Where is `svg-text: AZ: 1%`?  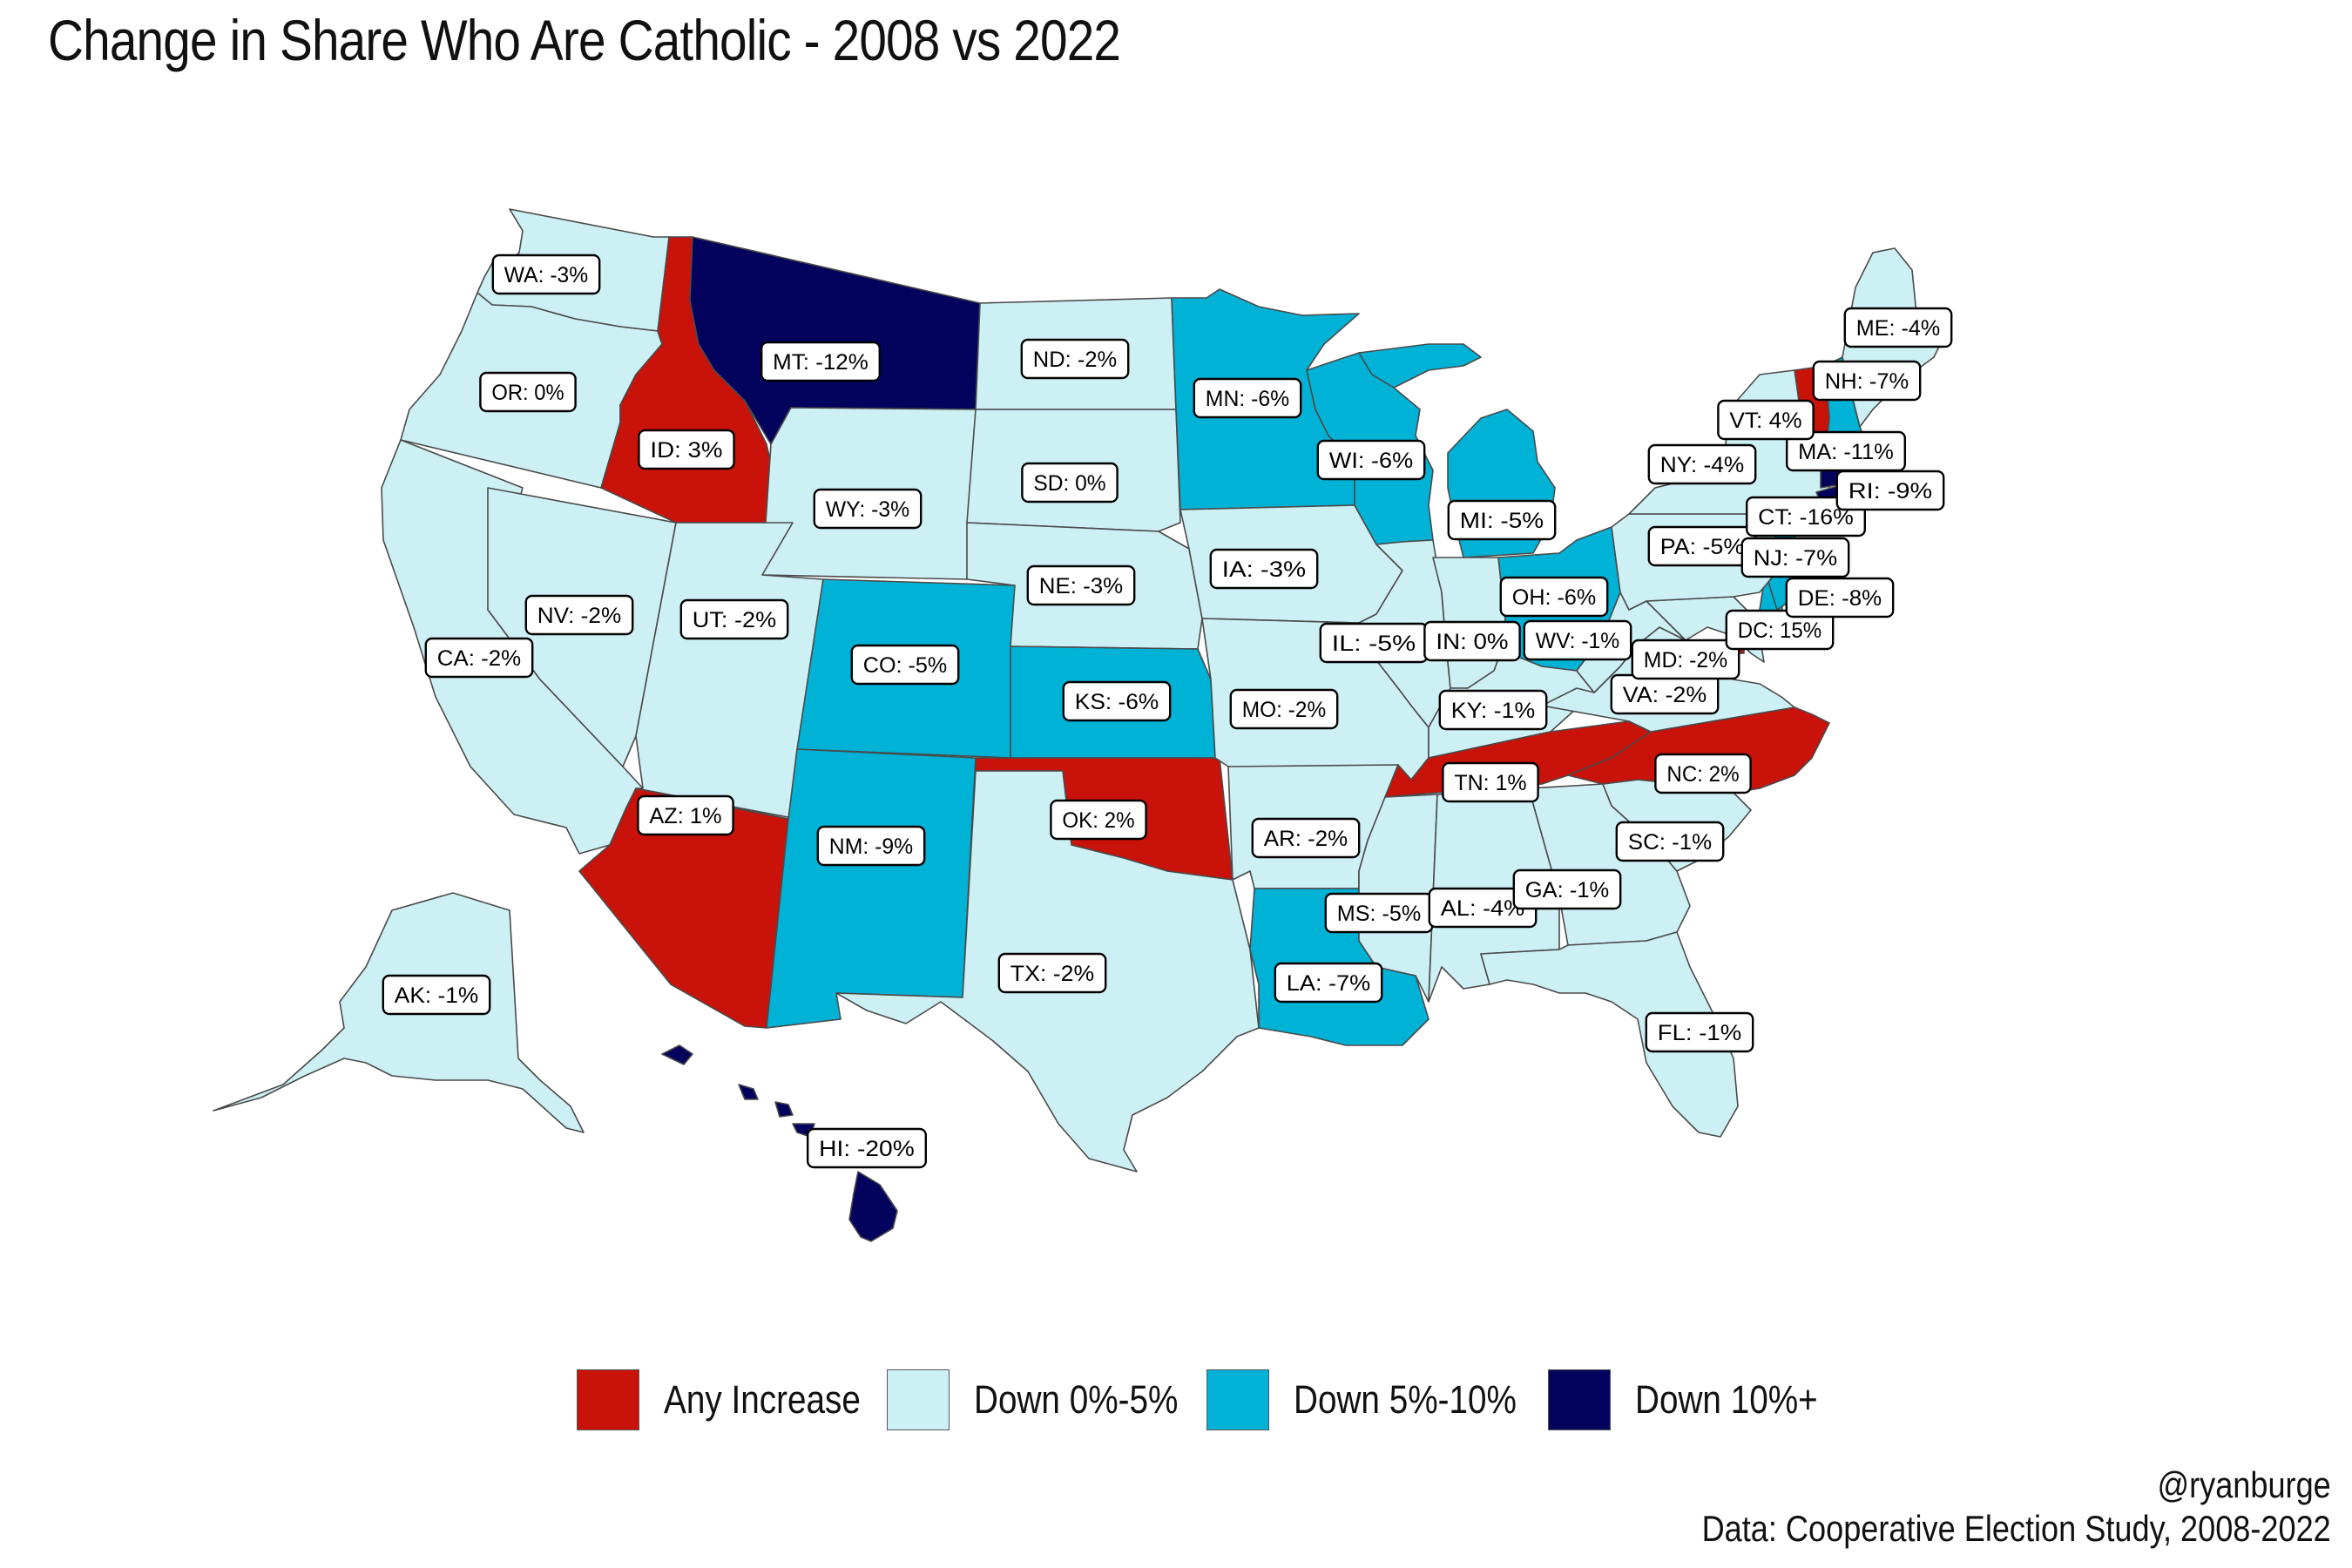 svg-text: AZ: 1% is located at coordinates (685, 816).